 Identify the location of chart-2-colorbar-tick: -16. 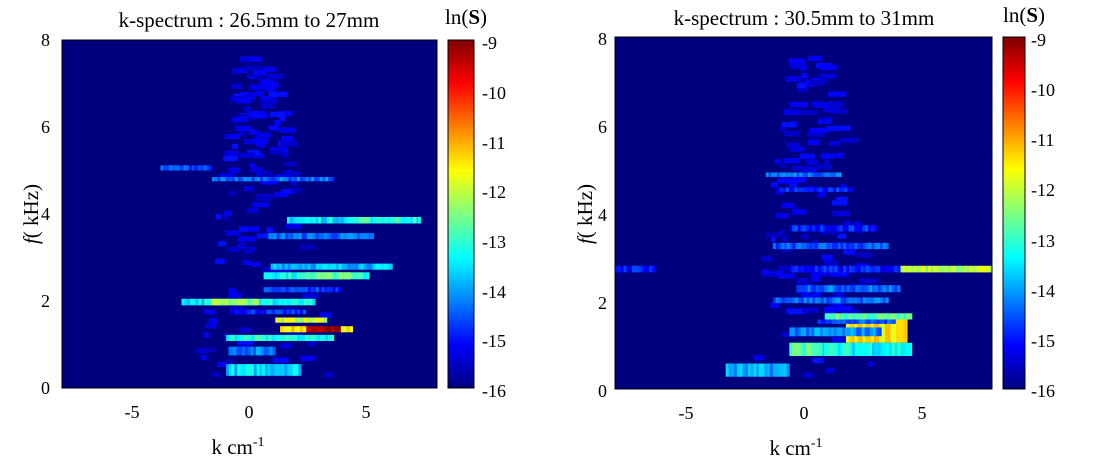
(1043, 391).